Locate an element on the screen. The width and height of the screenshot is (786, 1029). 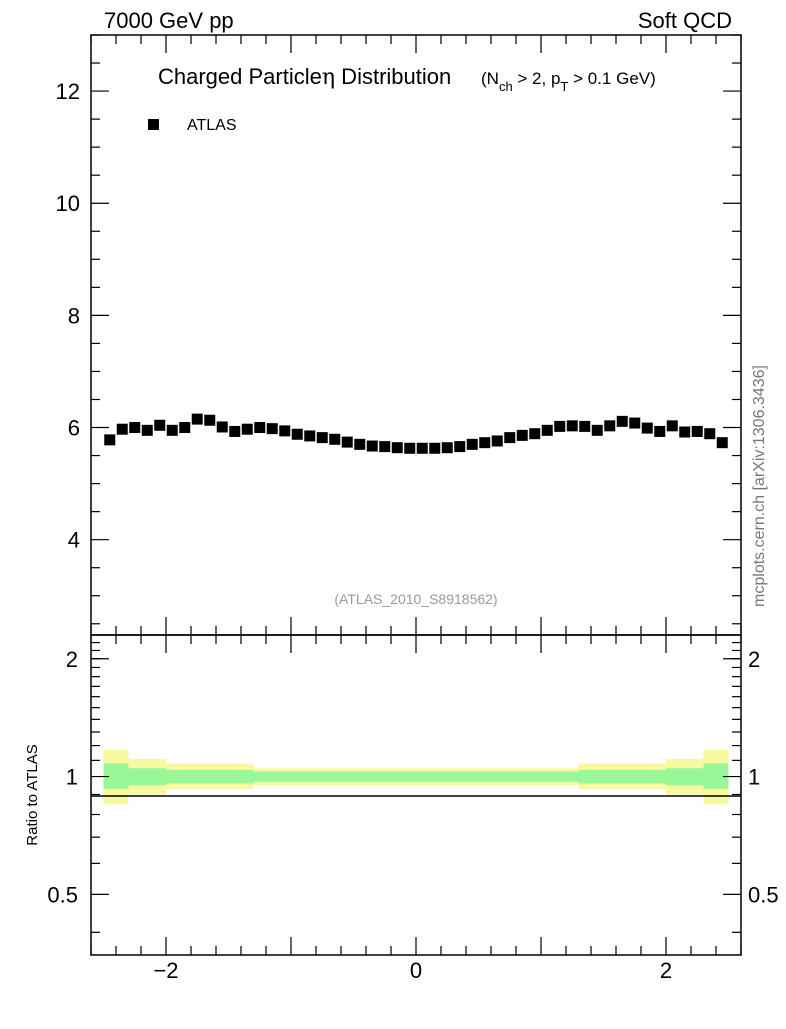
ratio-y-label: Ratio to ATLAS is located at coordinates (32, 794).